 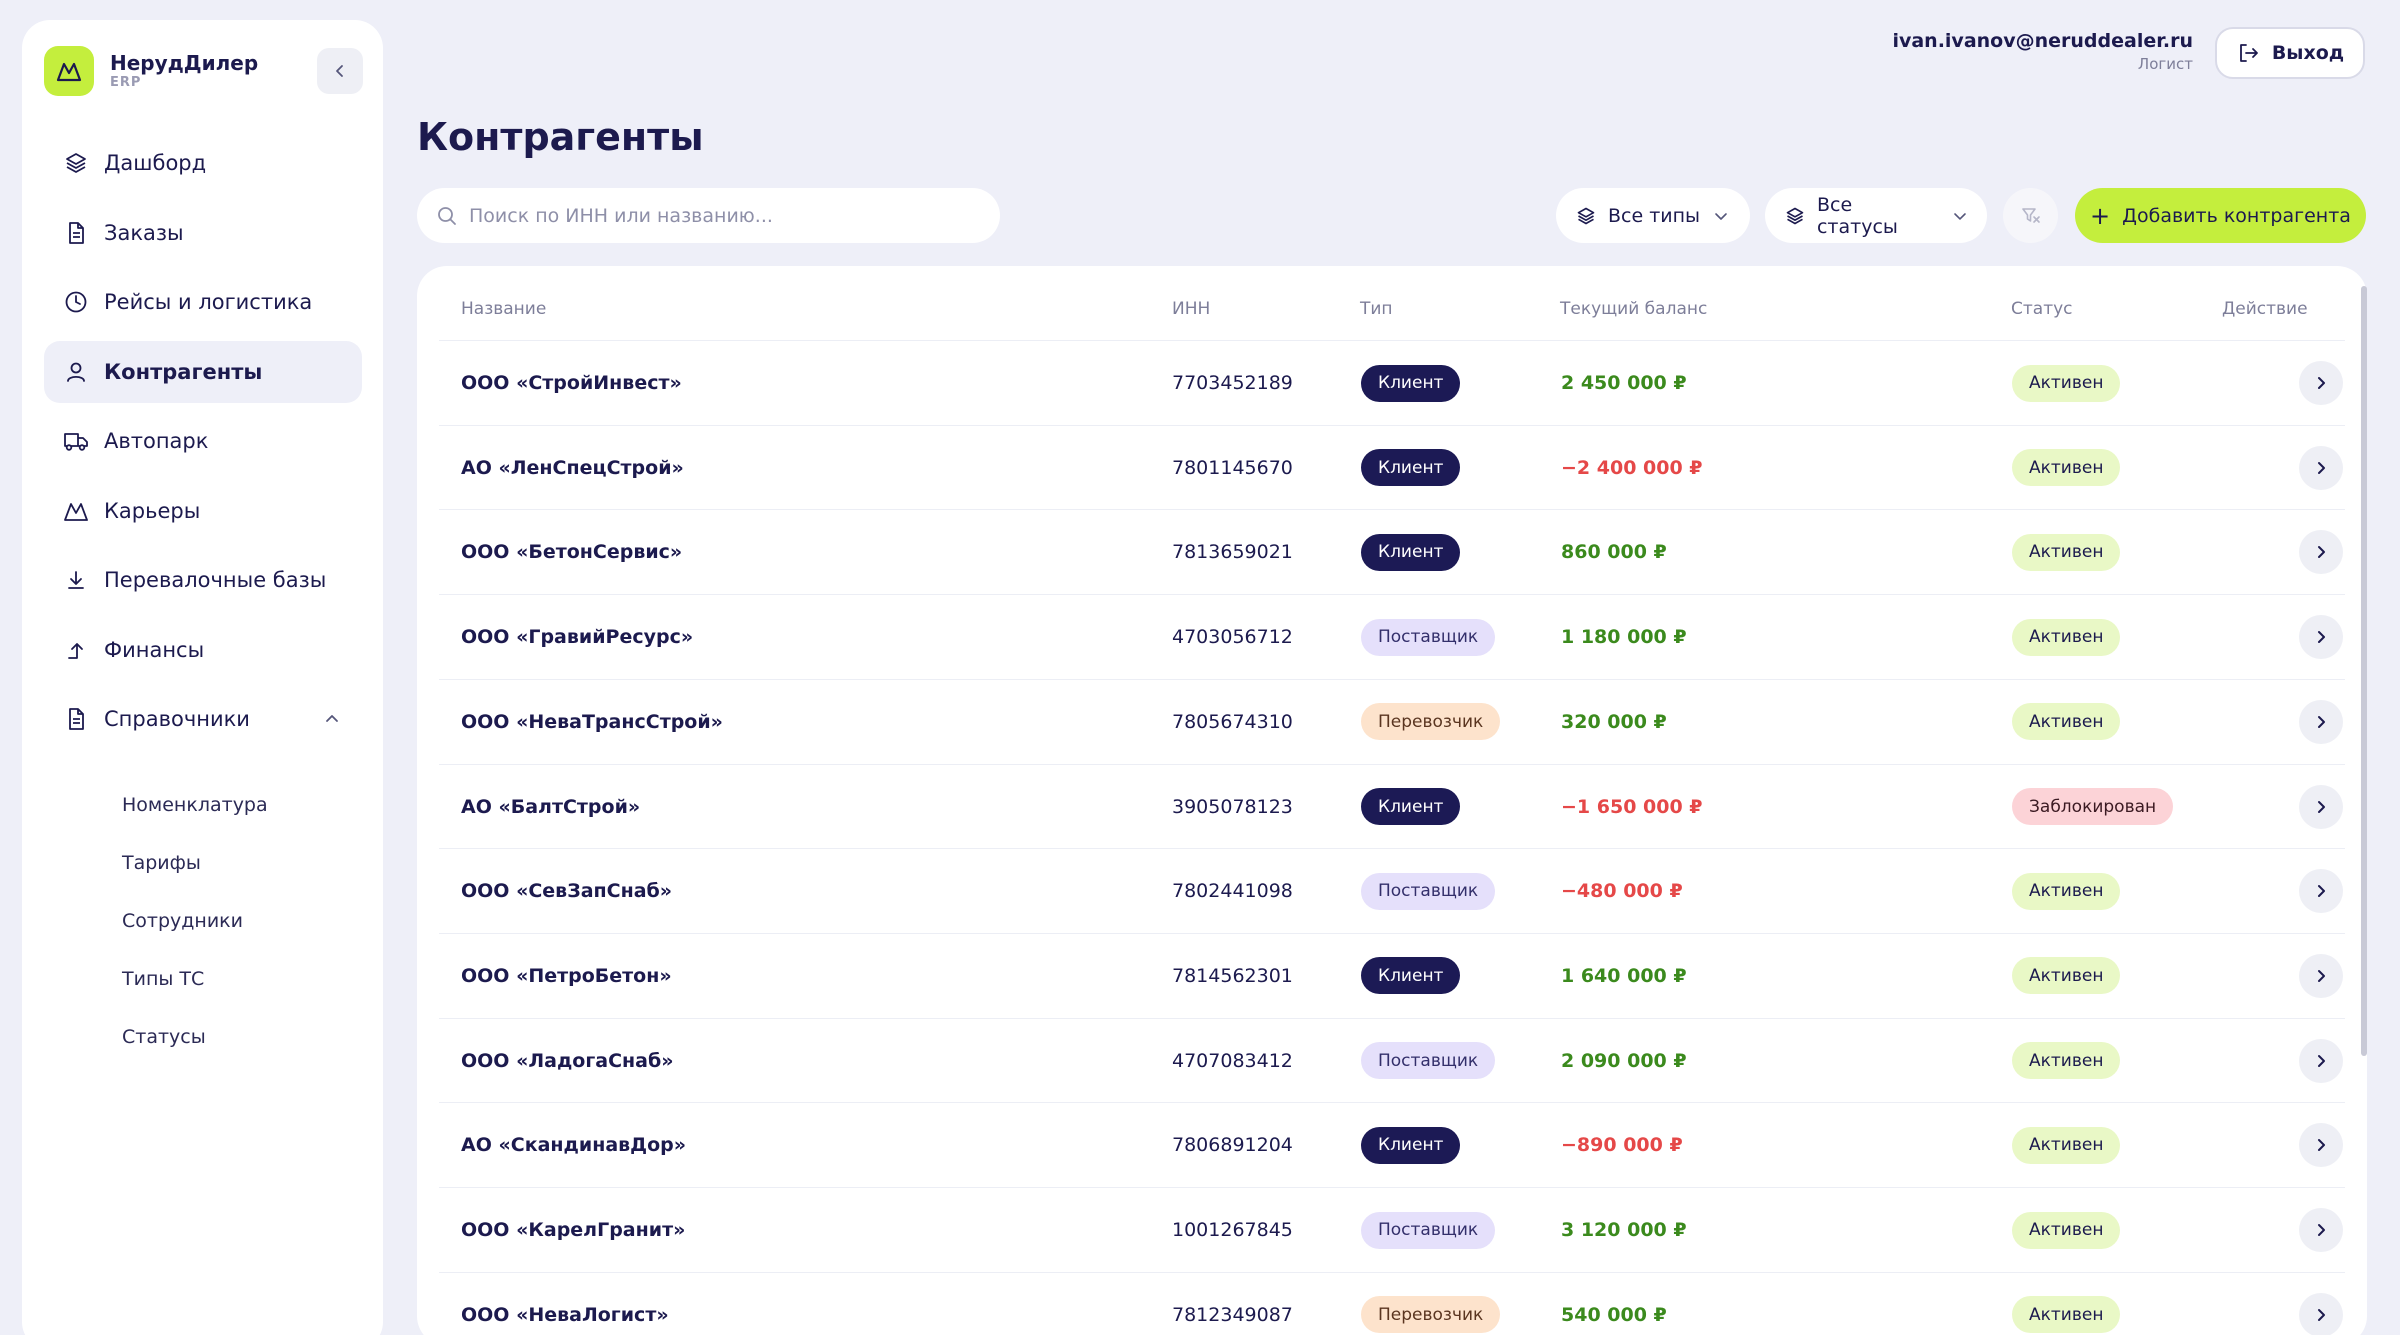 I want to click on counterparty-name: АО «СкандинавДор», so click(x=574, y=1145).